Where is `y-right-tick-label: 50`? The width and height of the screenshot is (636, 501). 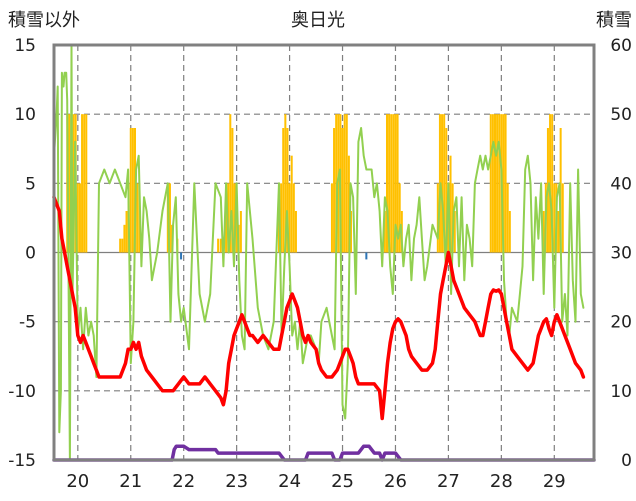 y-right-tick-label: 50 is located at coordinates (621, 115).